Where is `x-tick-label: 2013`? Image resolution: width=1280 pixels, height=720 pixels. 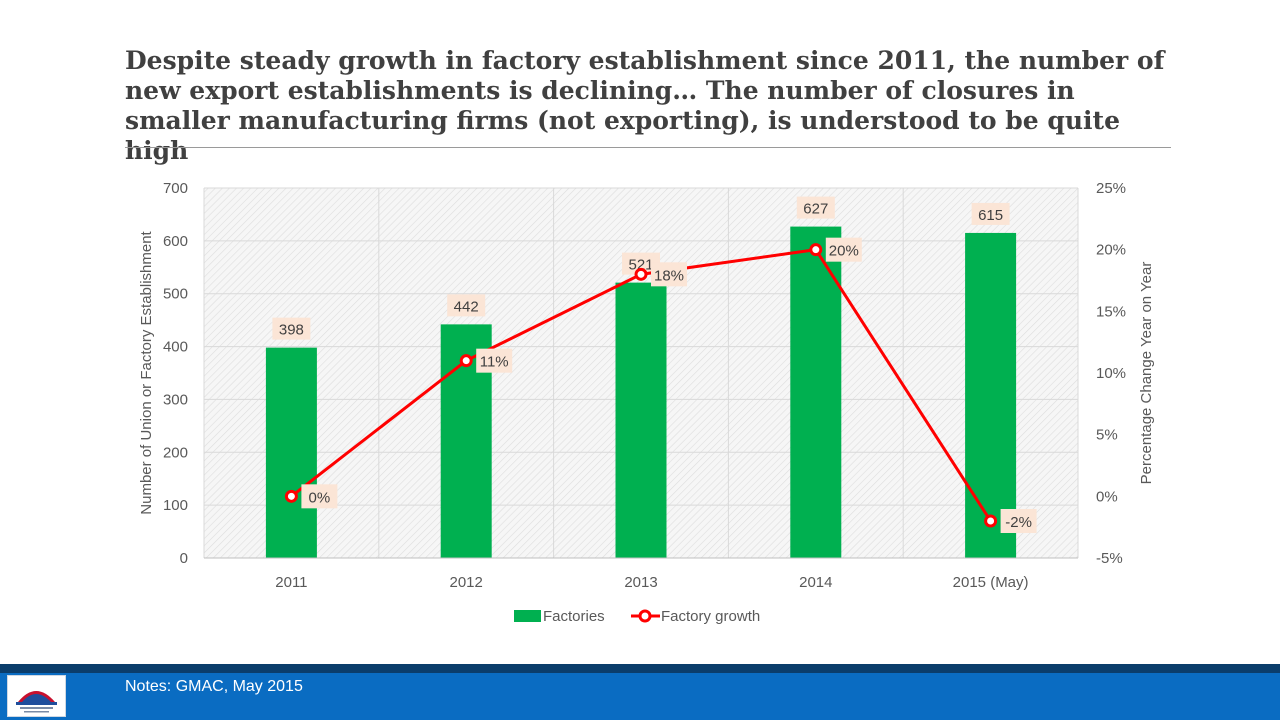
x-tick-label: 2013 is located at coordinates (640, 582).